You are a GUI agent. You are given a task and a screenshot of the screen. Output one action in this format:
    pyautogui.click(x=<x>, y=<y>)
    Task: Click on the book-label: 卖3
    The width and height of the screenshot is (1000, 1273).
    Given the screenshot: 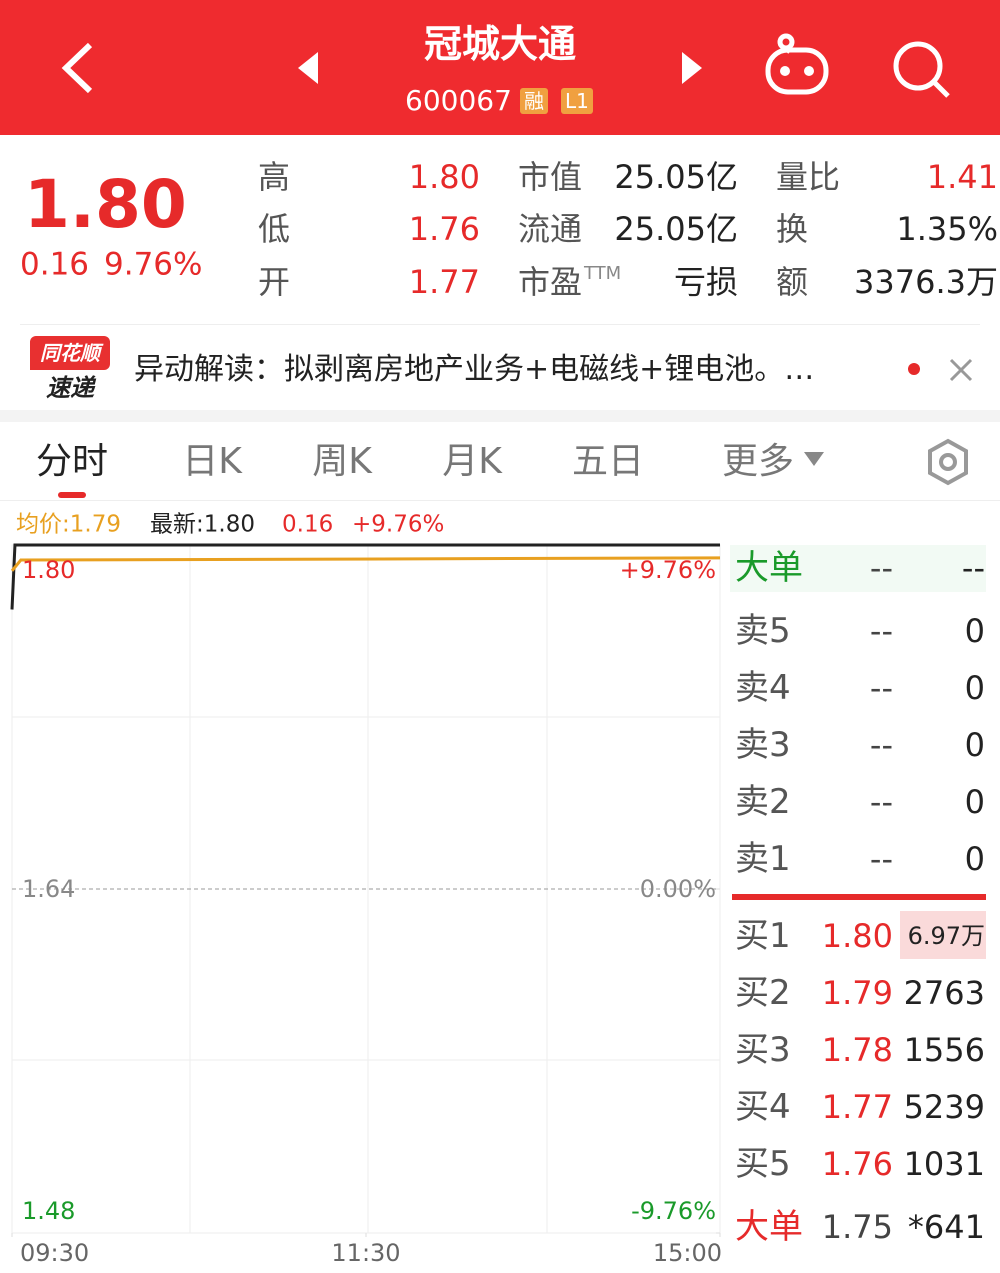 What is the action you would take?
    pyautogui.click(x=763, y=745)
    